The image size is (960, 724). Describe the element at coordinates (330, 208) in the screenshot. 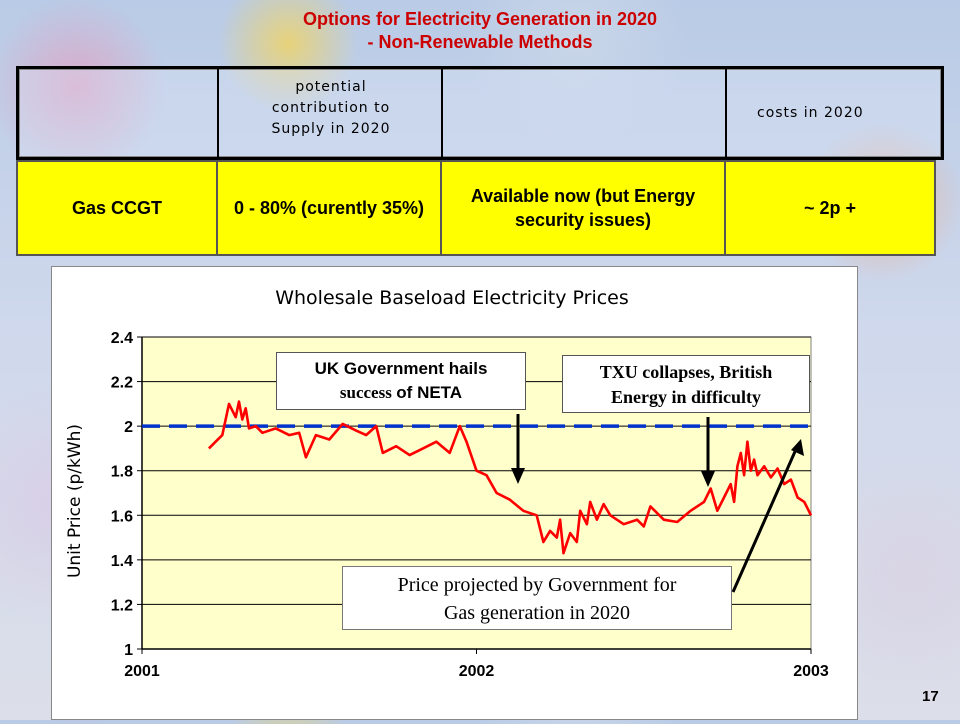

I see `row-contribution: 0 - 80% (curently 35%)` at that location.